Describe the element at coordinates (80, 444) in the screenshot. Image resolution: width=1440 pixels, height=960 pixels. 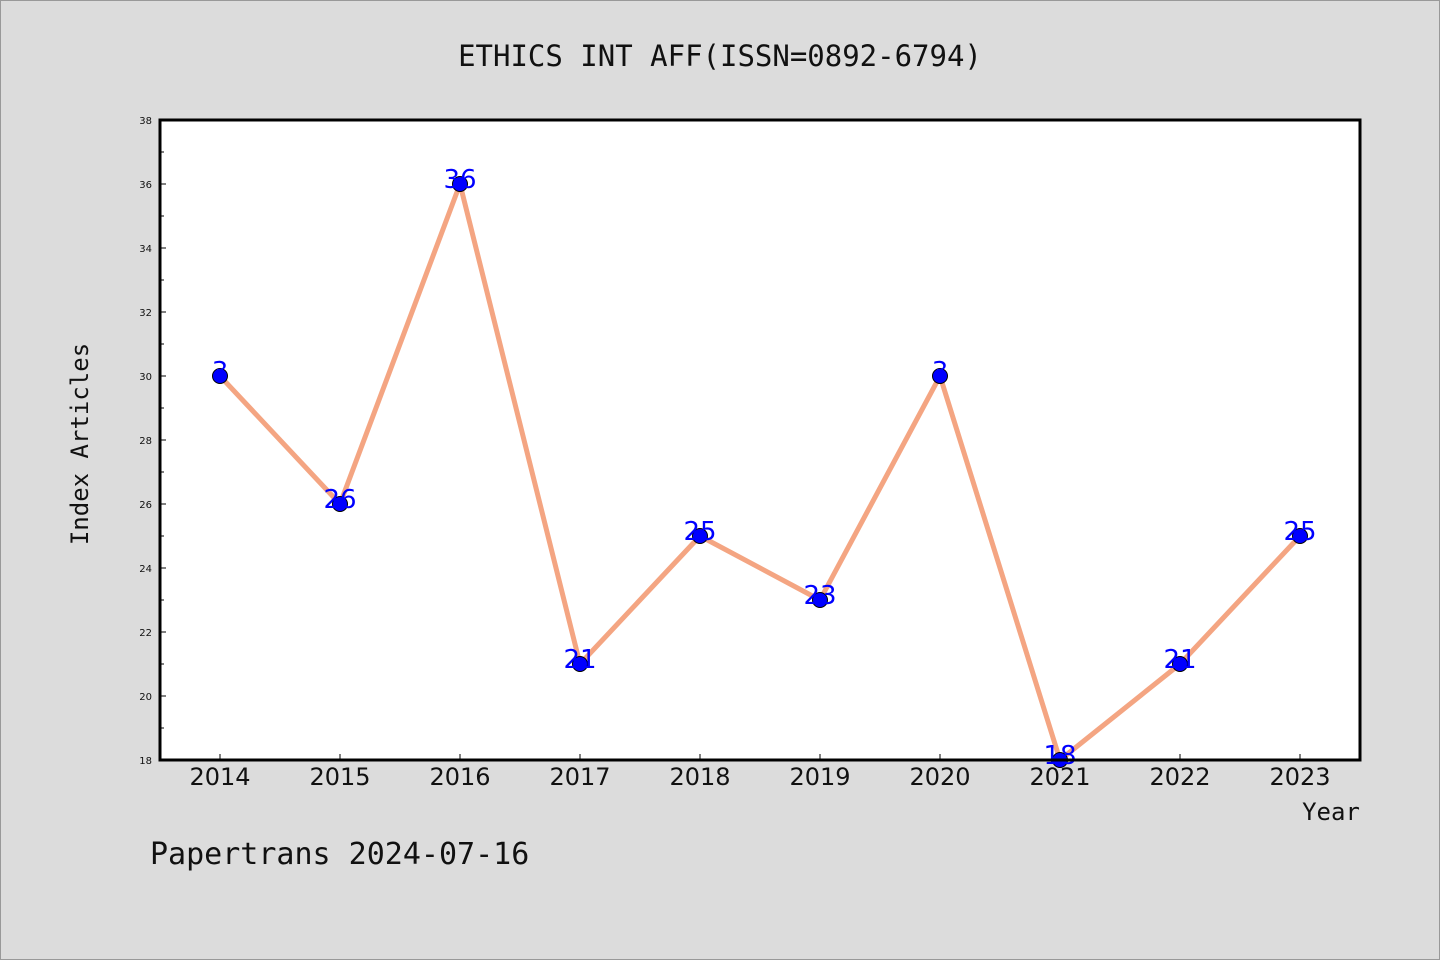
I see `y-axis-label: Index Articles` at that location.